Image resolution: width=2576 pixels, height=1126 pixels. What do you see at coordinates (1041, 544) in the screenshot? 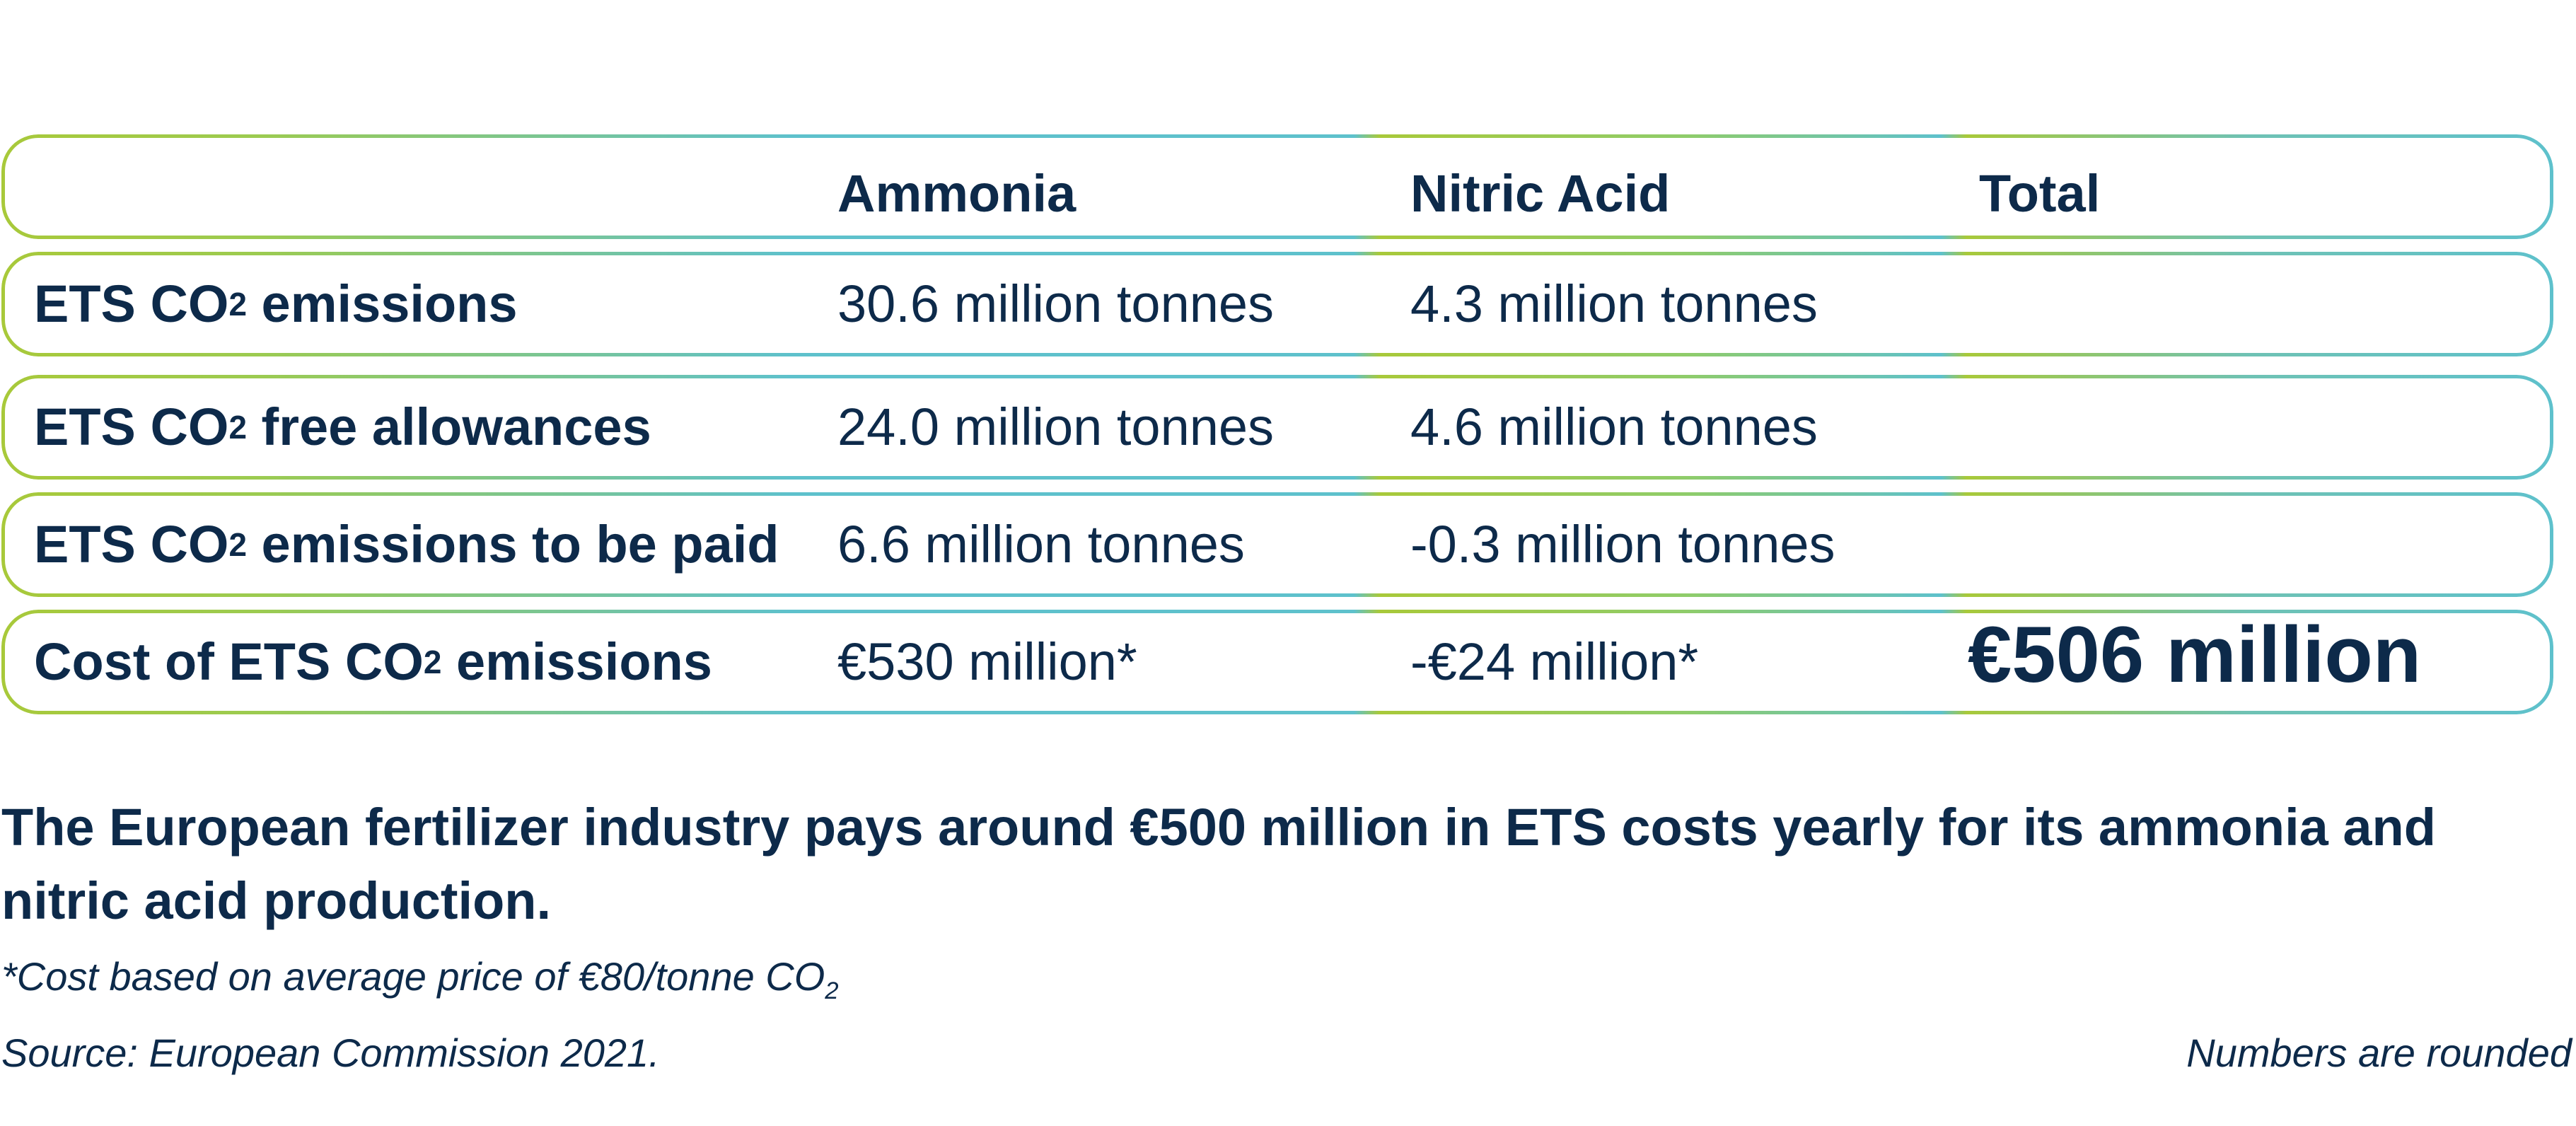
I see `ammonia-value: 6.6 million tonnes` at bounding box center [1041, 544].